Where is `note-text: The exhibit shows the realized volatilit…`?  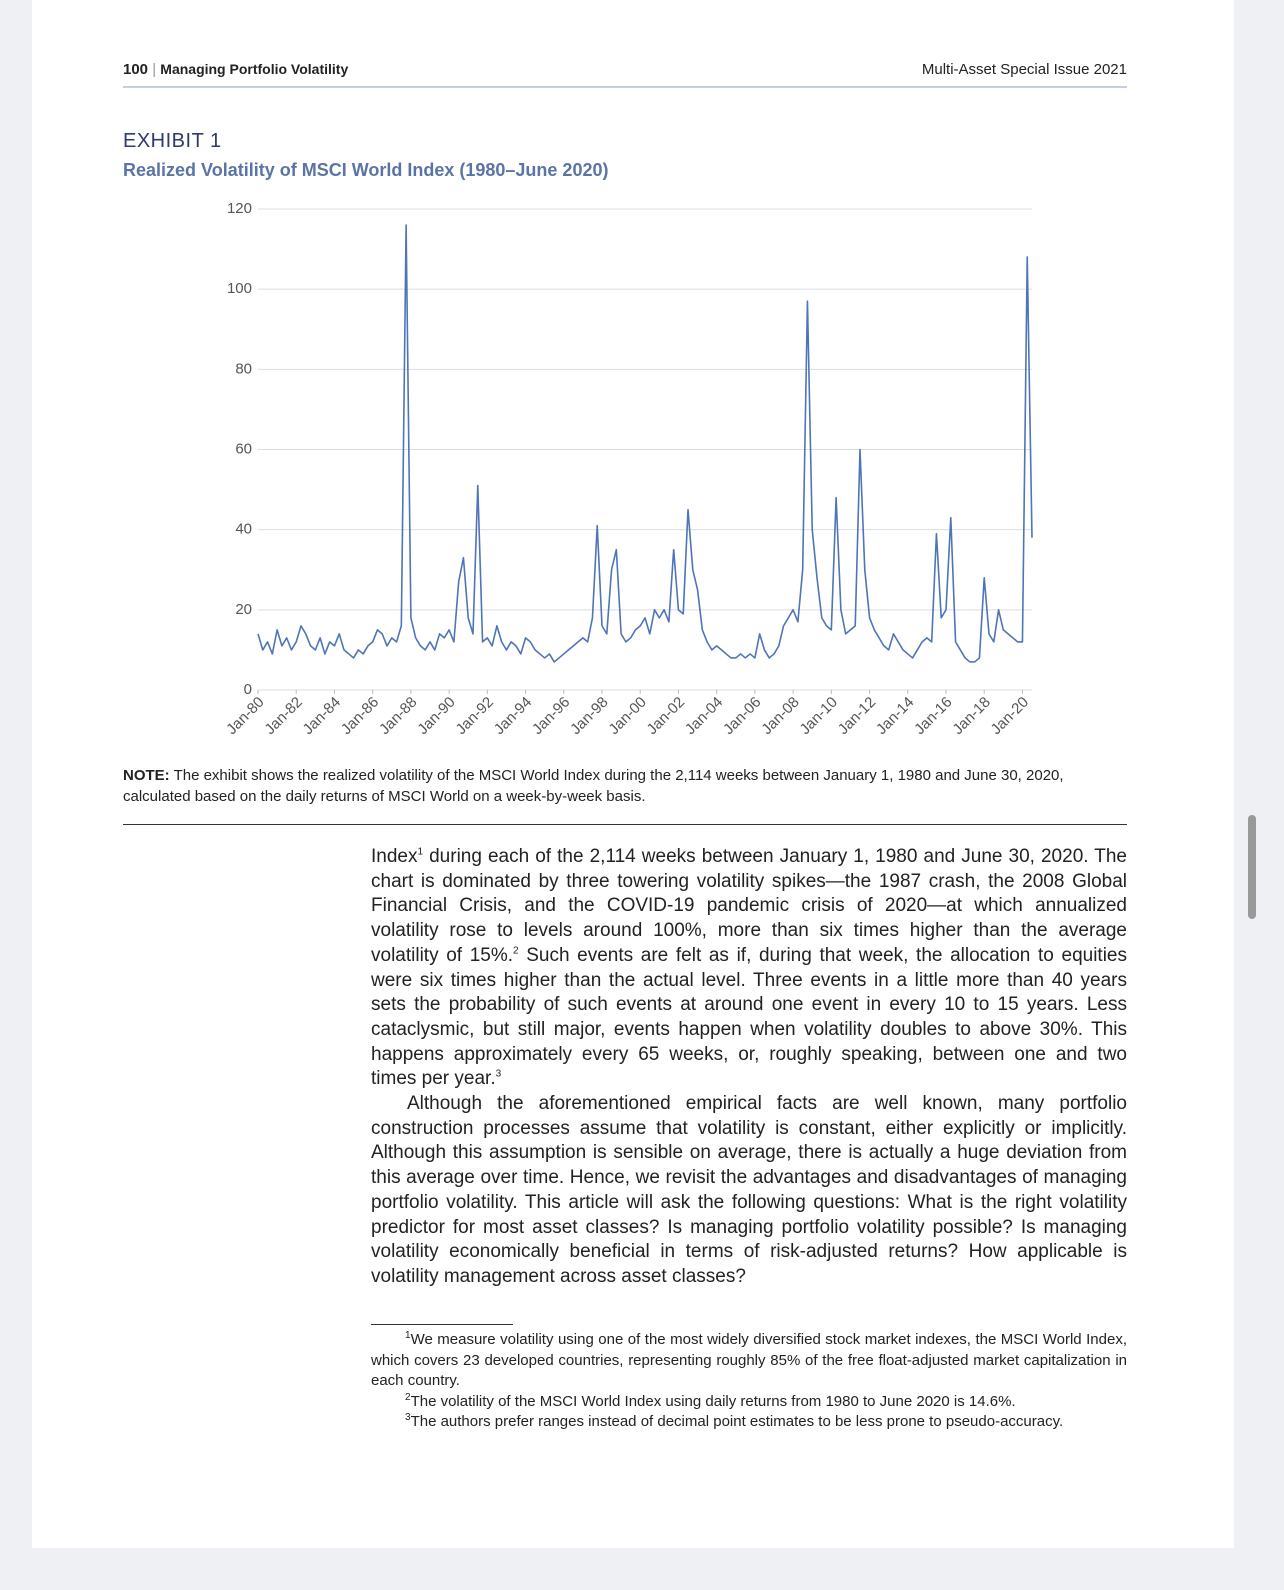
note-text: The exhibit shows the realized volatilit… is located at coordinates (593, 786).